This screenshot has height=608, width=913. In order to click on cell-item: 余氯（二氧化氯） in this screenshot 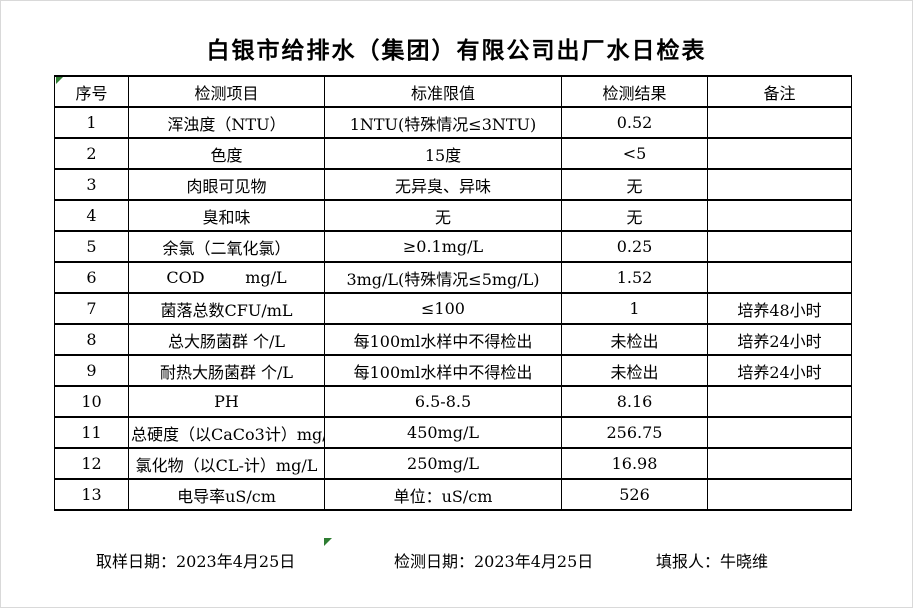, I will do `click(226, 246)`.